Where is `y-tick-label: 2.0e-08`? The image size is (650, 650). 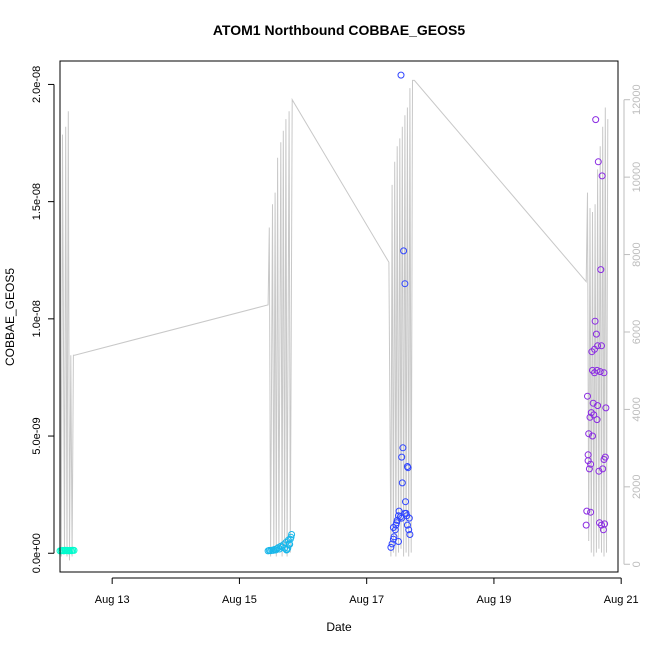 y-tick-label: 2.0e-08 is located at coordinates (37, 84).